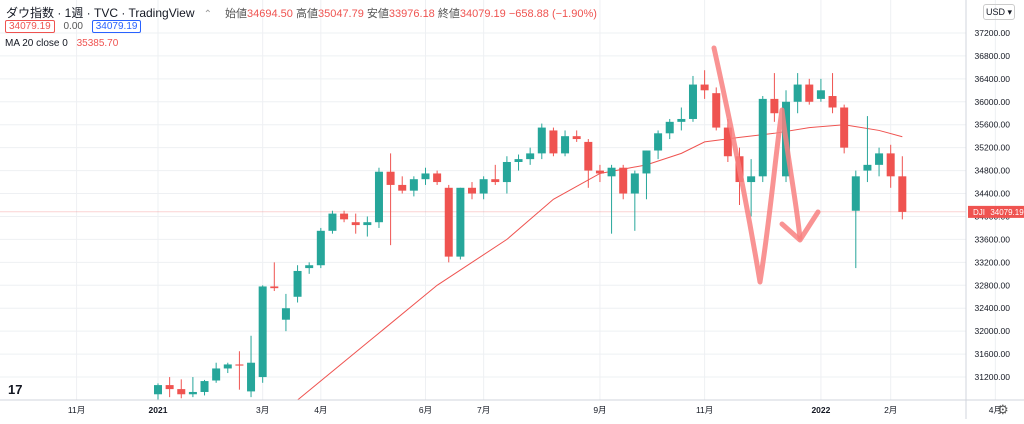 The height and width of the screenshot is (424, 1024). Describe the element at coordinates (995, 12) in the screenshot. I see `currency-label: USD` at that location.